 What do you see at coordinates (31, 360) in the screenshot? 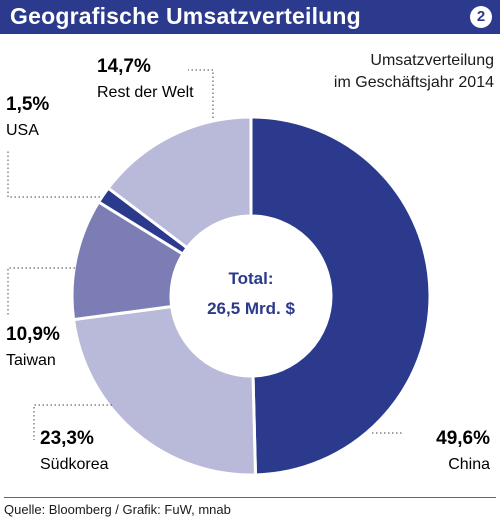
I see `category-label-taiwan: Taiwan` at bounding box center [31, 360].